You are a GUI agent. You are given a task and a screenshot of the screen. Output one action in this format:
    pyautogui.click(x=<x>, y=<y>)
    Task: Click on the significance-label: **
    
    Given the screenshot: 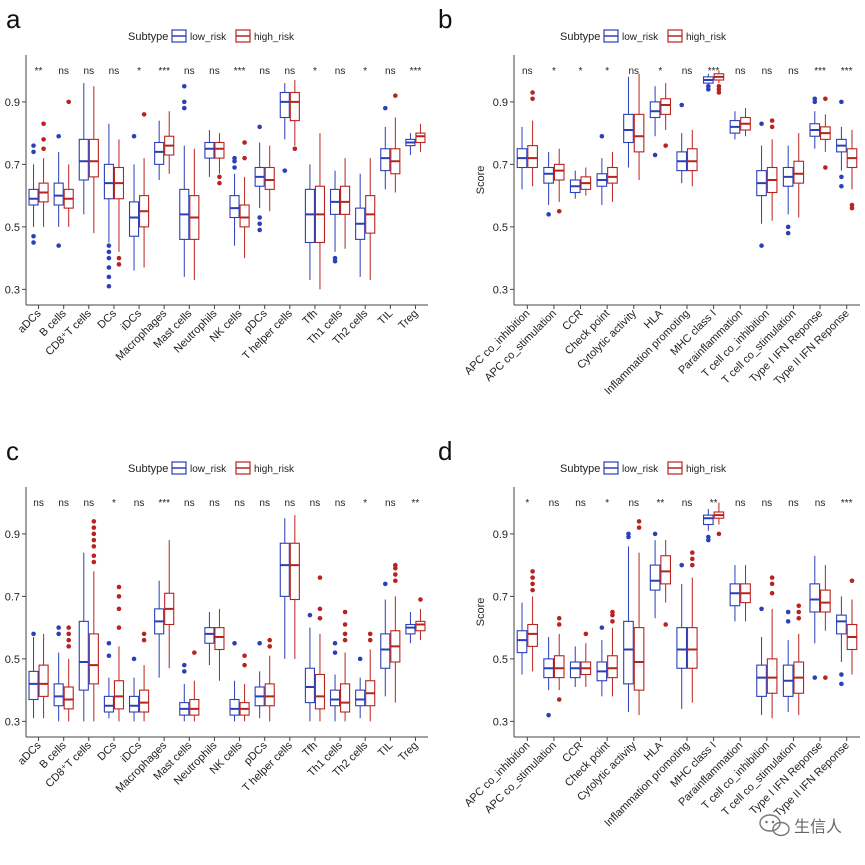 What is the action you would take?
    pyautogui.click(x=416, y=503)
    